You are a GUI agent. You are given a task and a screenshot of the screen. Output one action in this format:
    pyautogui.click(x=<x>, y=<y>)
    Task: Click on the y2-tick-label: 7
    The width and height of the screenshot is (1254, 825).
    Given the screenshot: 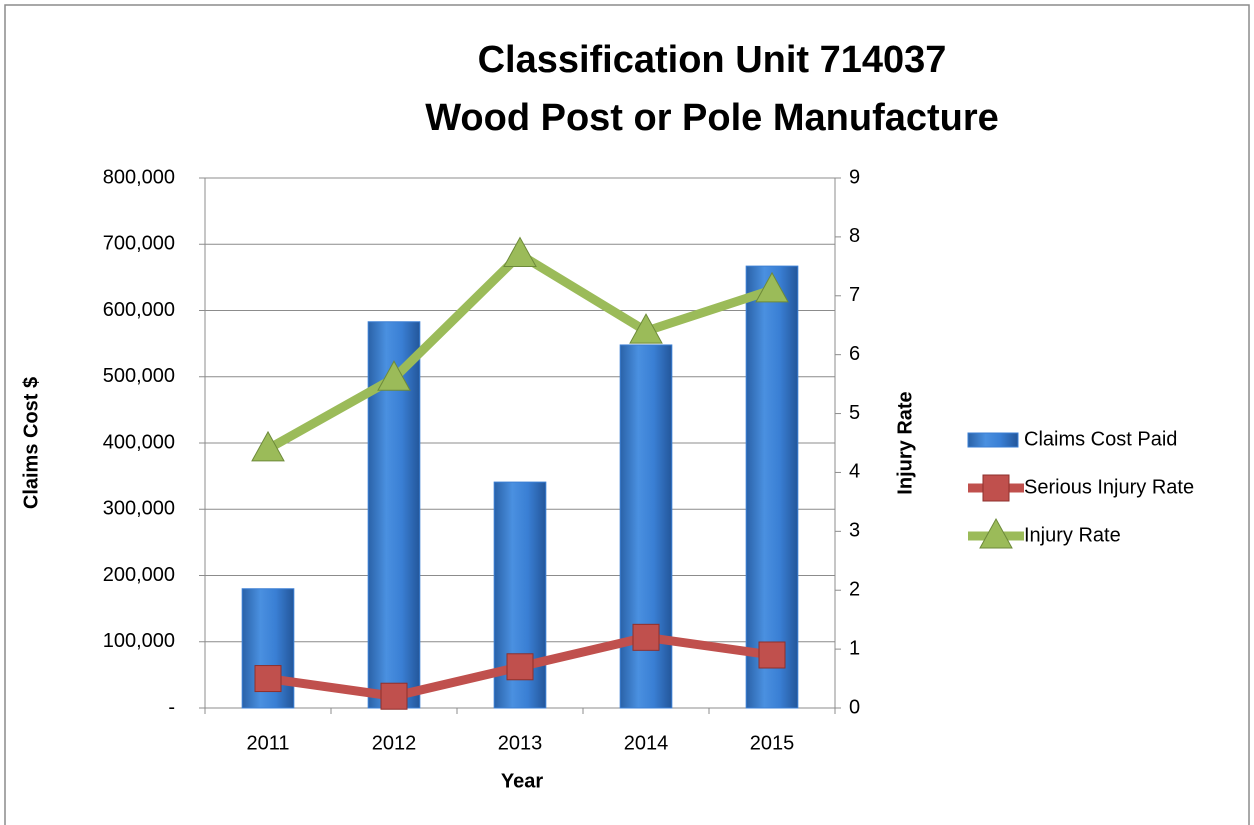 What is the action you would take?
    pyautogui.click(x=854, y=295)
    